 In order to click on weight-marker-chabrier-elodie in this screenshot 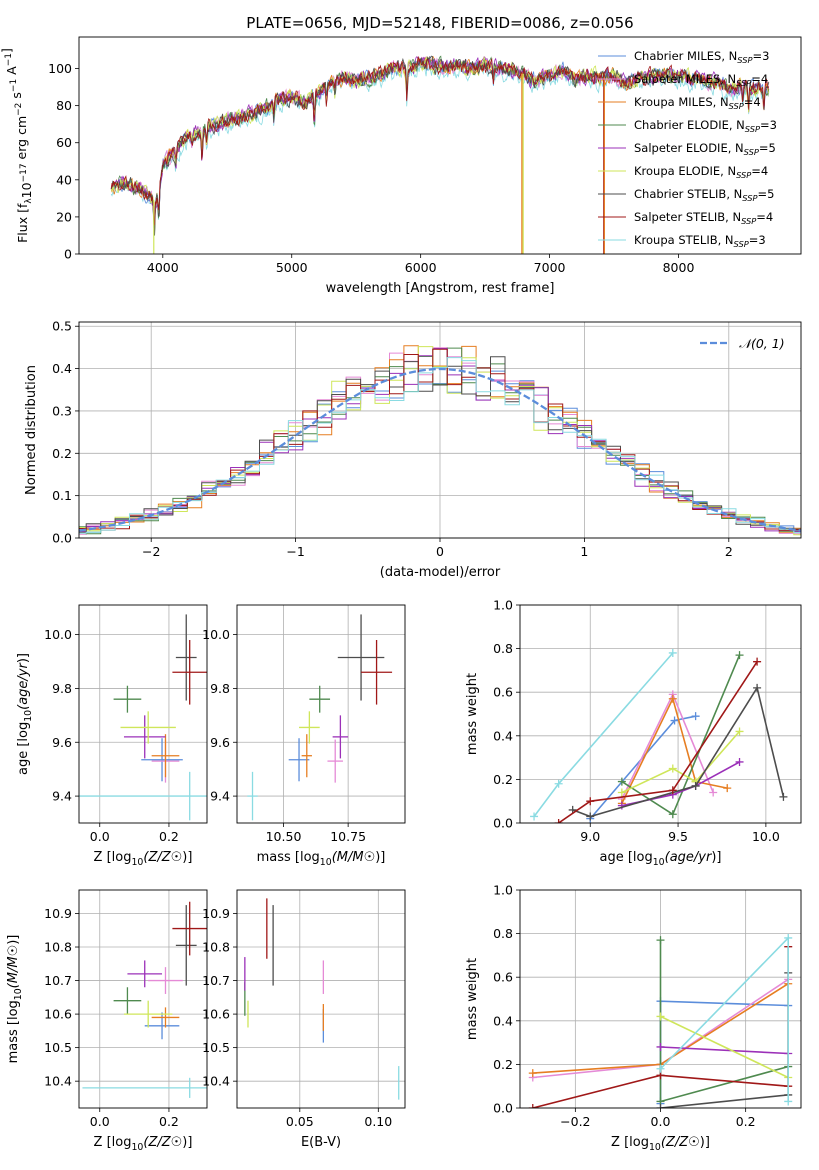, I will do `click(621, 781)`.